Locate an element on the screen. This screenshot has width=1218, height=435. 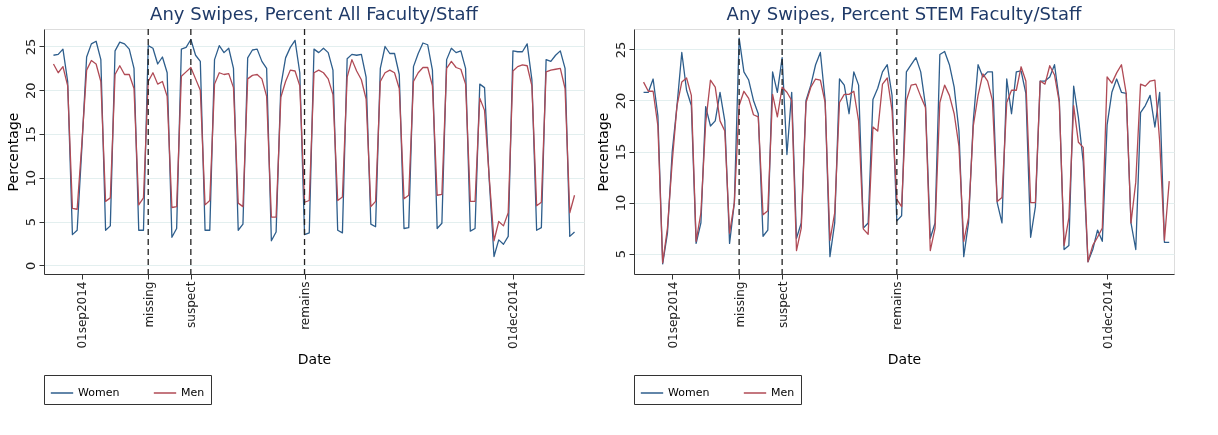
chart-title: Any Swipes, Percent STEM Faculty/Staff is located at coordinates (904, 14).